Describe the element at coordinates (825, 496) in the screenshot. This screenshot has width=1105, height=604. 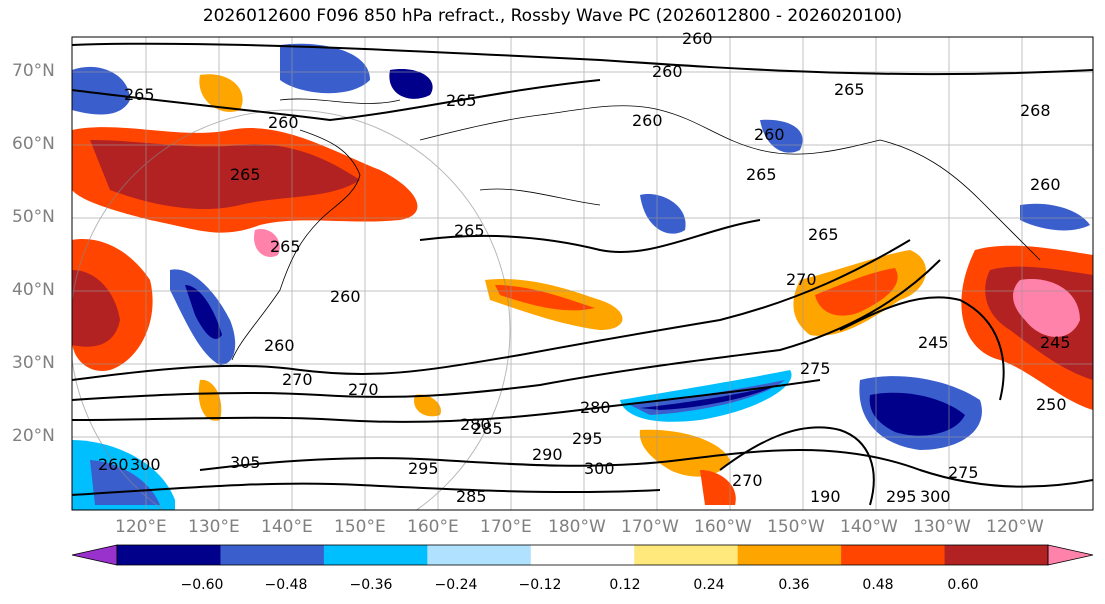
I see `contour-label: 190` at that location.